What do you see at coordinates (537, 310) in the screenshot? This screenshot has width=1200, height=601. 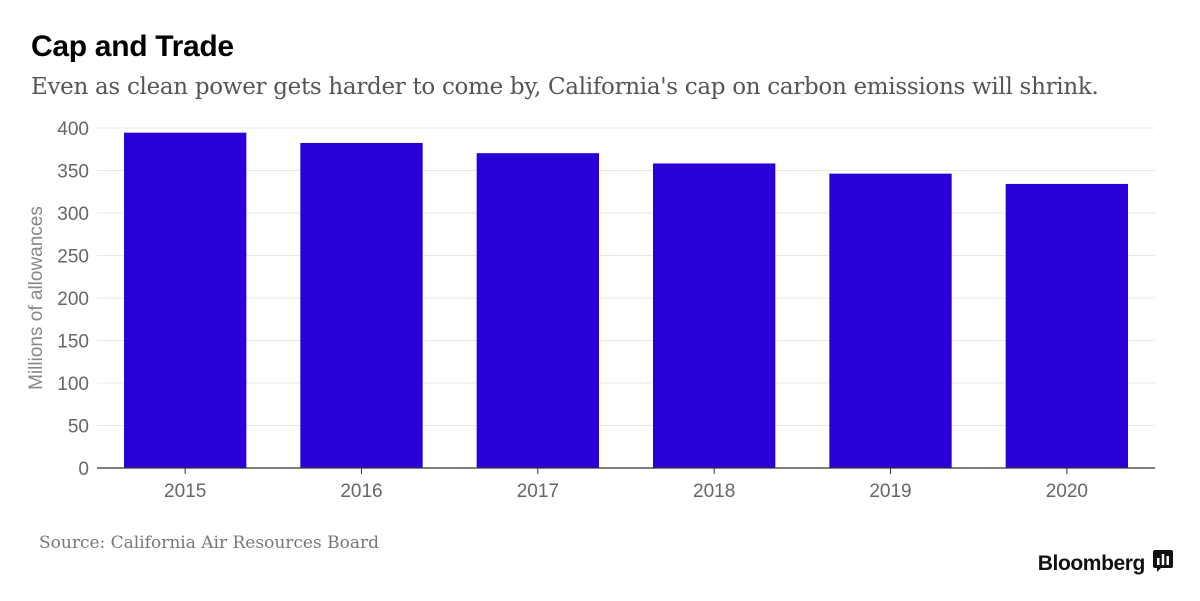 I see `bar-2017` at bounding box center [537, 310].